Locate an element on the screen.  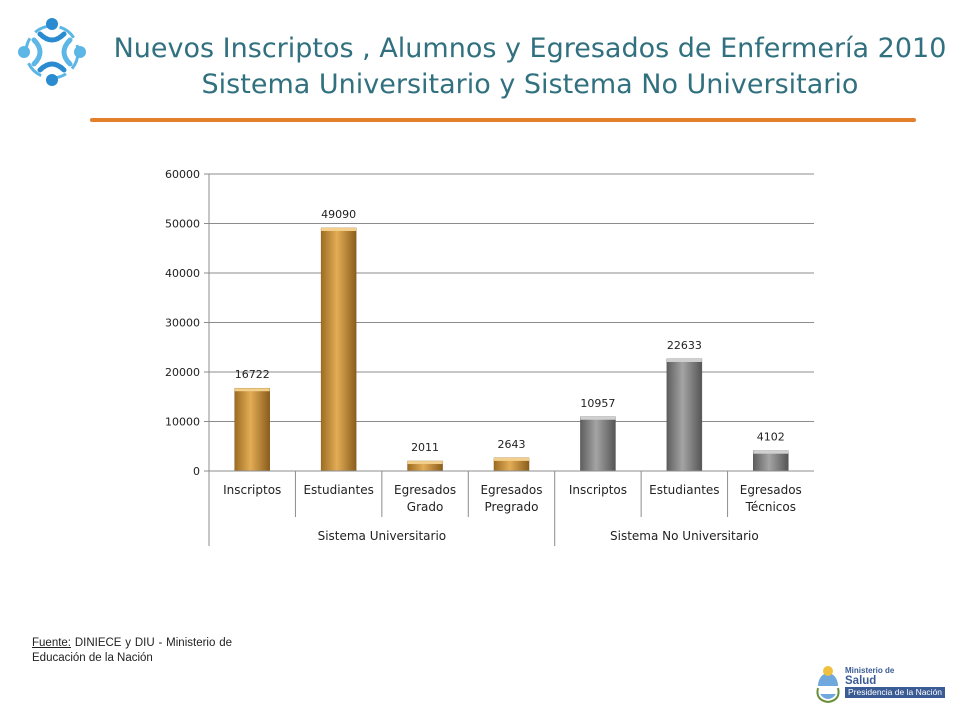
y-tick-label: 30000 is located at coordinates (182, 323).